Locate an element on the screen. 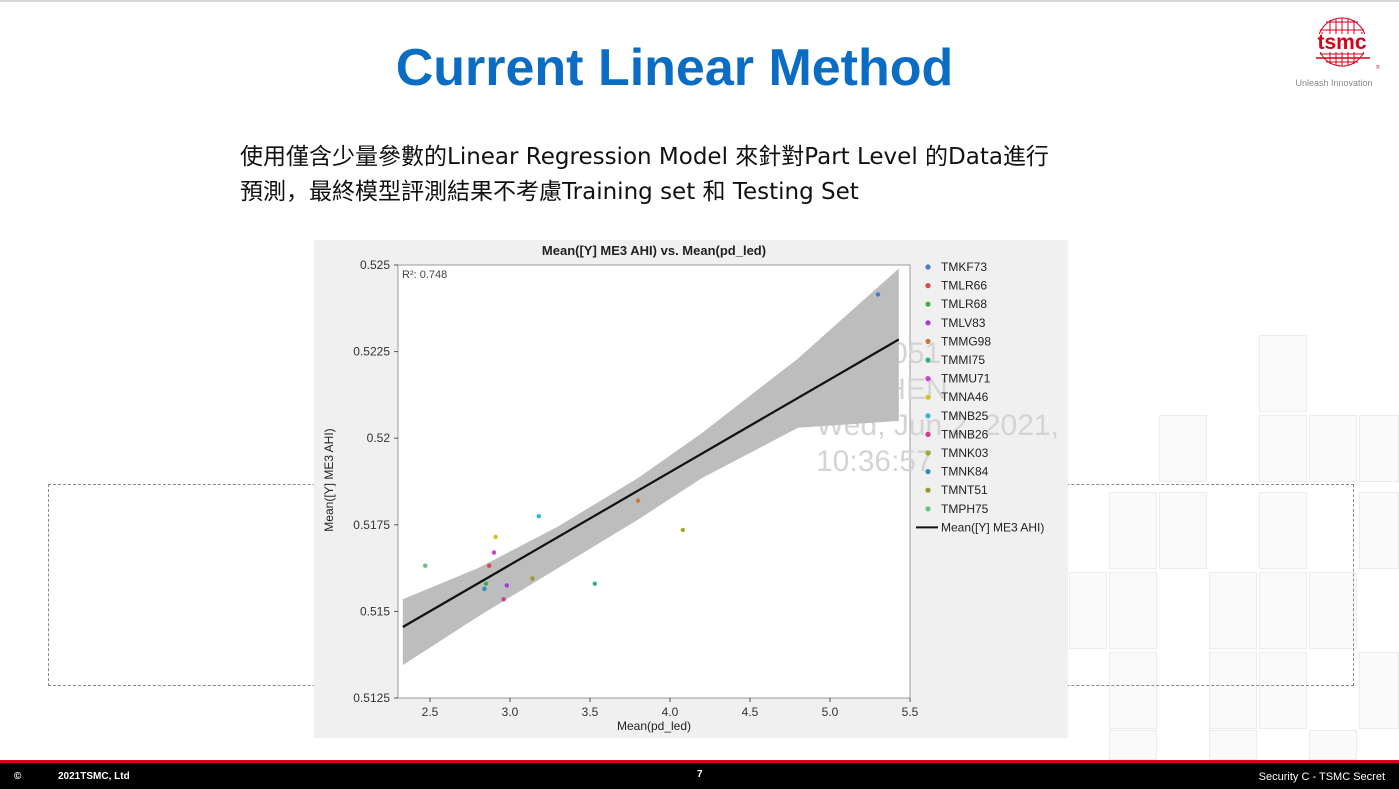 This screenshot has height=789, width=1399. legend-marker-tmmu71 is located at coordinates (928, 379).